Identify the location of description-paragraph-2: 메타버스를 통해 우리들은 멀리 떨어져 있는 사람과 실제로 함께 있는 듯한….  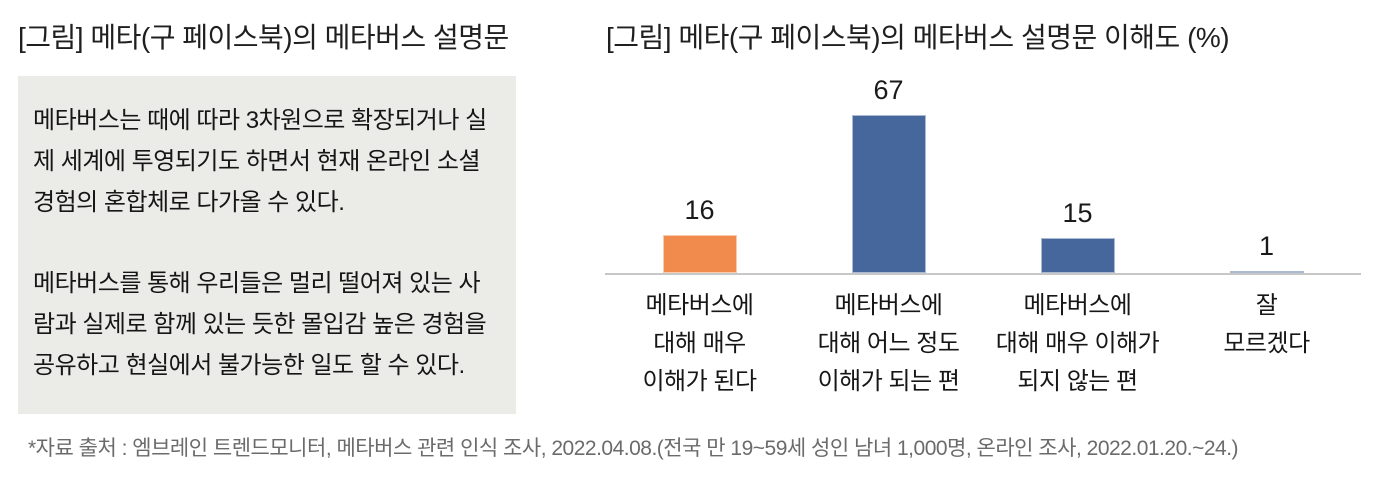
(260, 324).